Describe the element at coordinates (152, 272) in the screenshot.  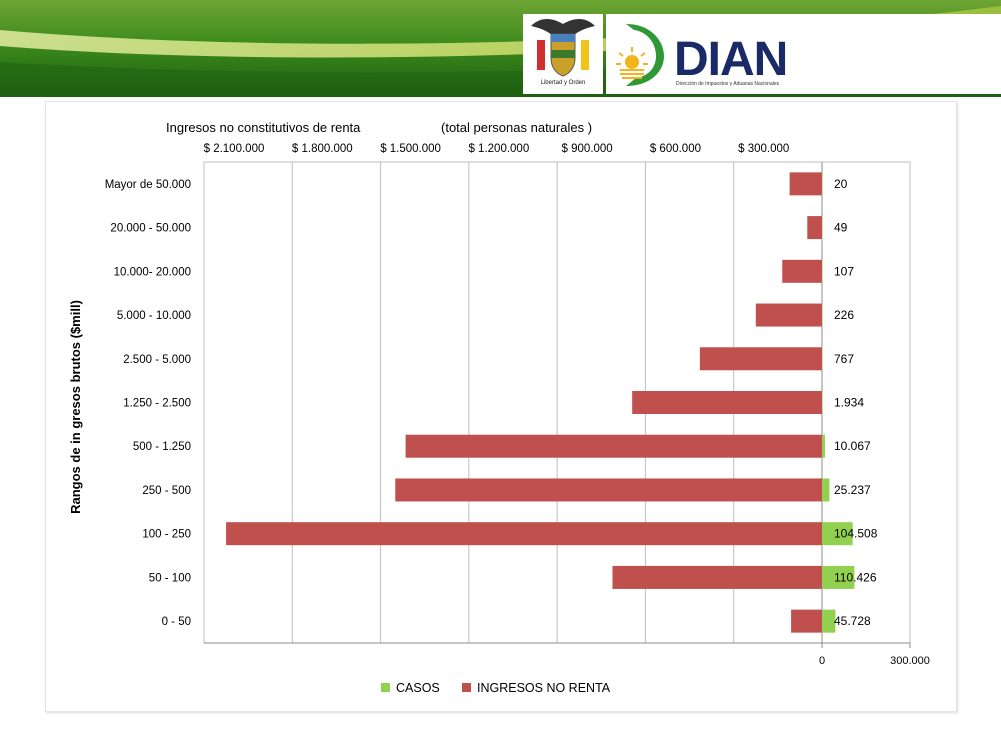
I see `category-label: 10.000- 20.000` at that location.